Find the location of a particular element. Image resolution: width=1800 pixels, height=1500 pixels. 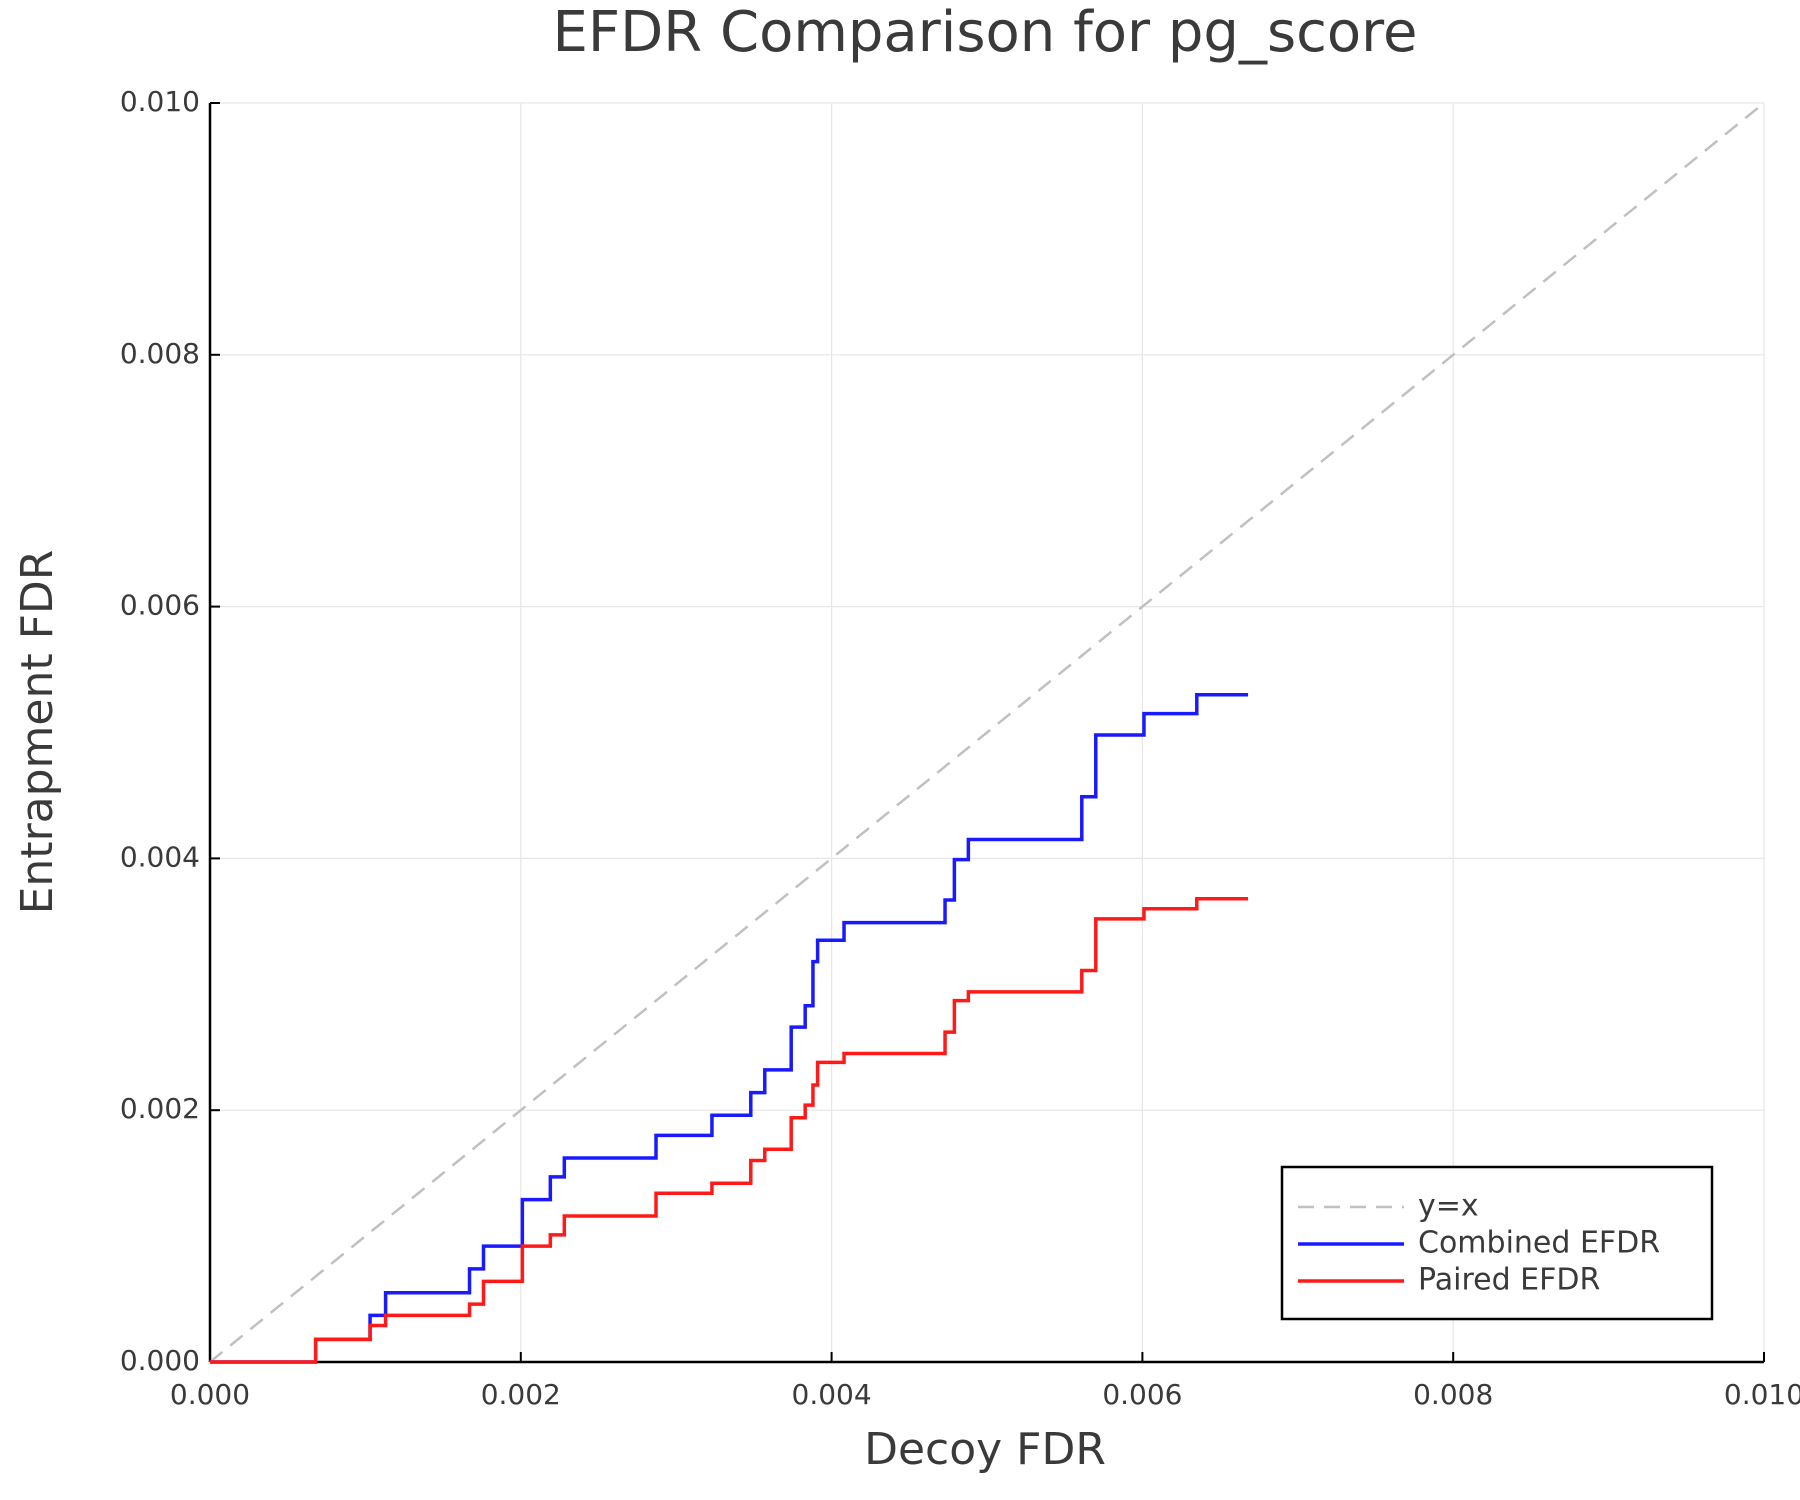

x-tick-label: 0.006 is located at coordinates (1142, 1394).